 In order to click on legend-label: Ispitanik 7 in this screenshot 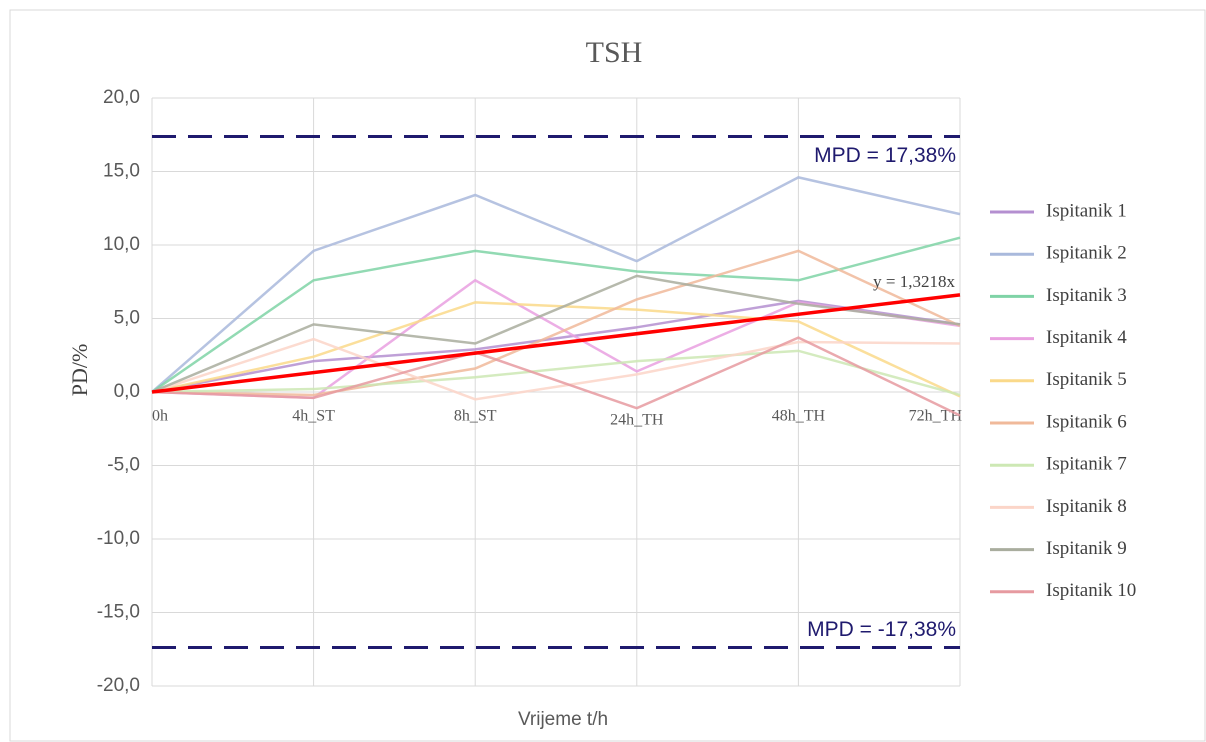, I will do `click(1086, 464)`.